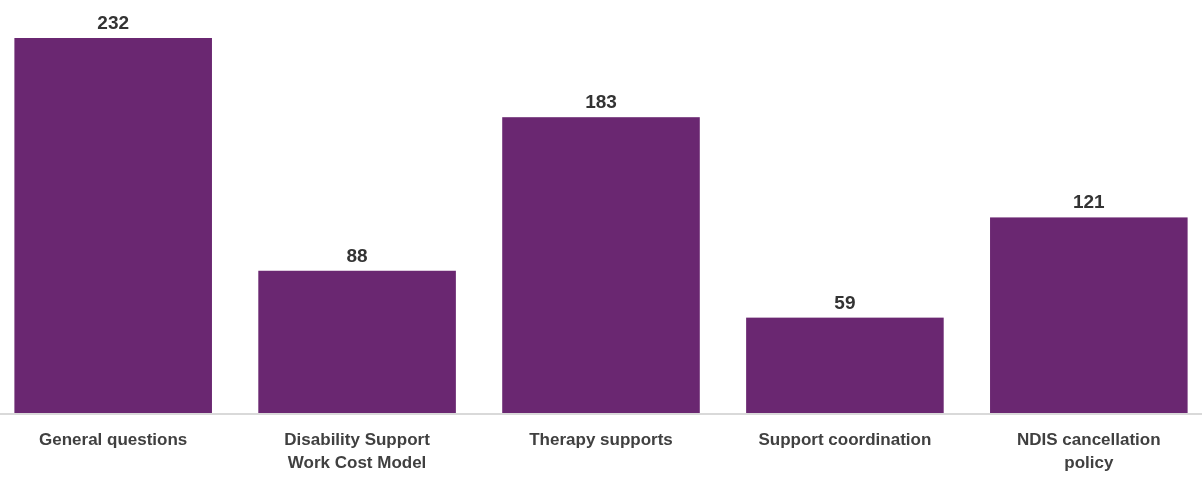 The width and height of the screenshot is (1202, 477). What do you see at coordinates (601, 439) in the screenshot?
I see `x-tick-label: Therapy supports` at bounding box center [601, 439].